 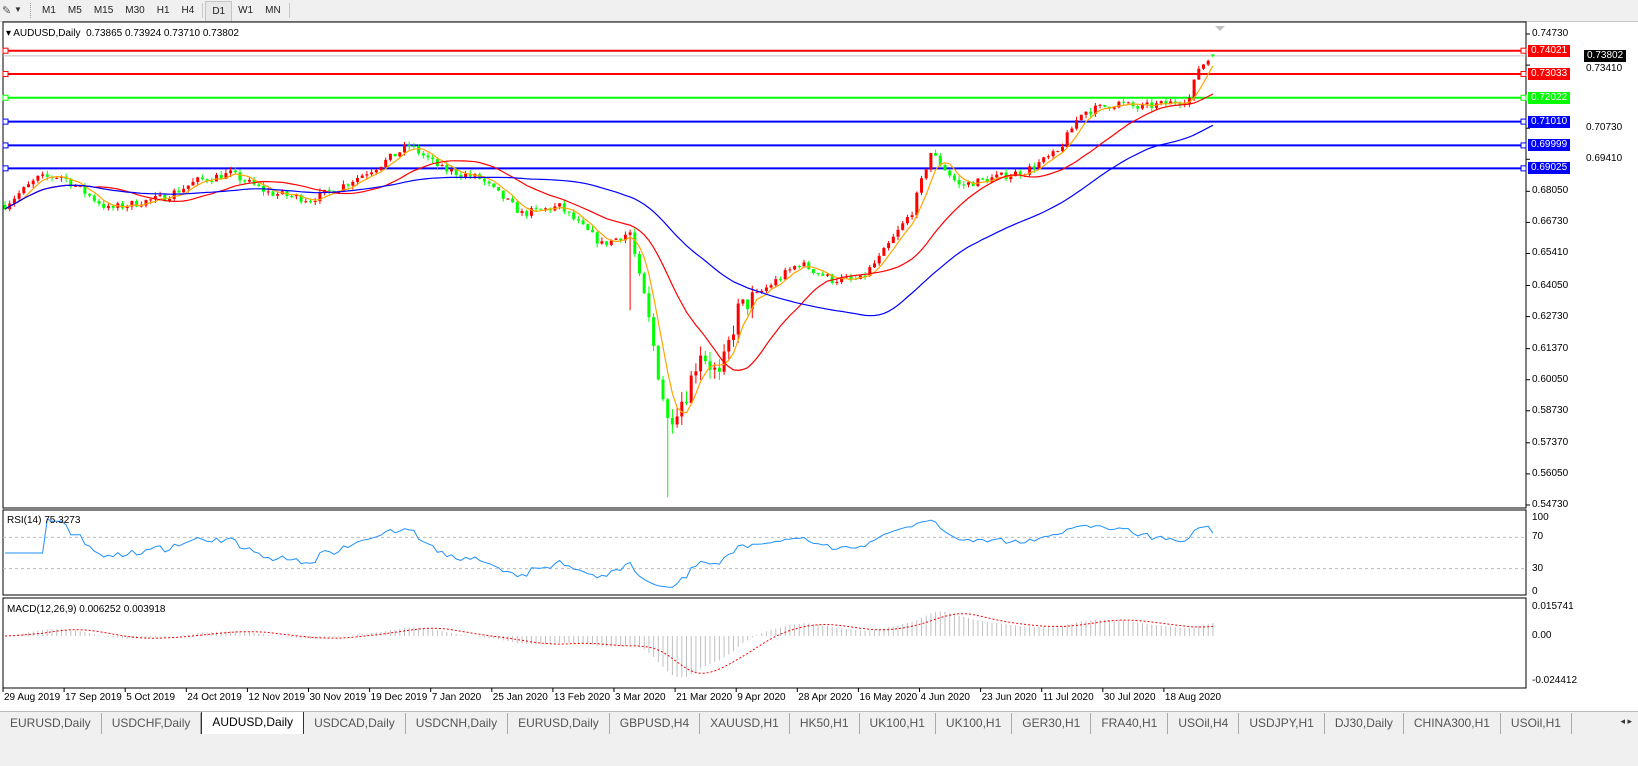 I want to click on level-handle-left, so click(x=5, y=50).